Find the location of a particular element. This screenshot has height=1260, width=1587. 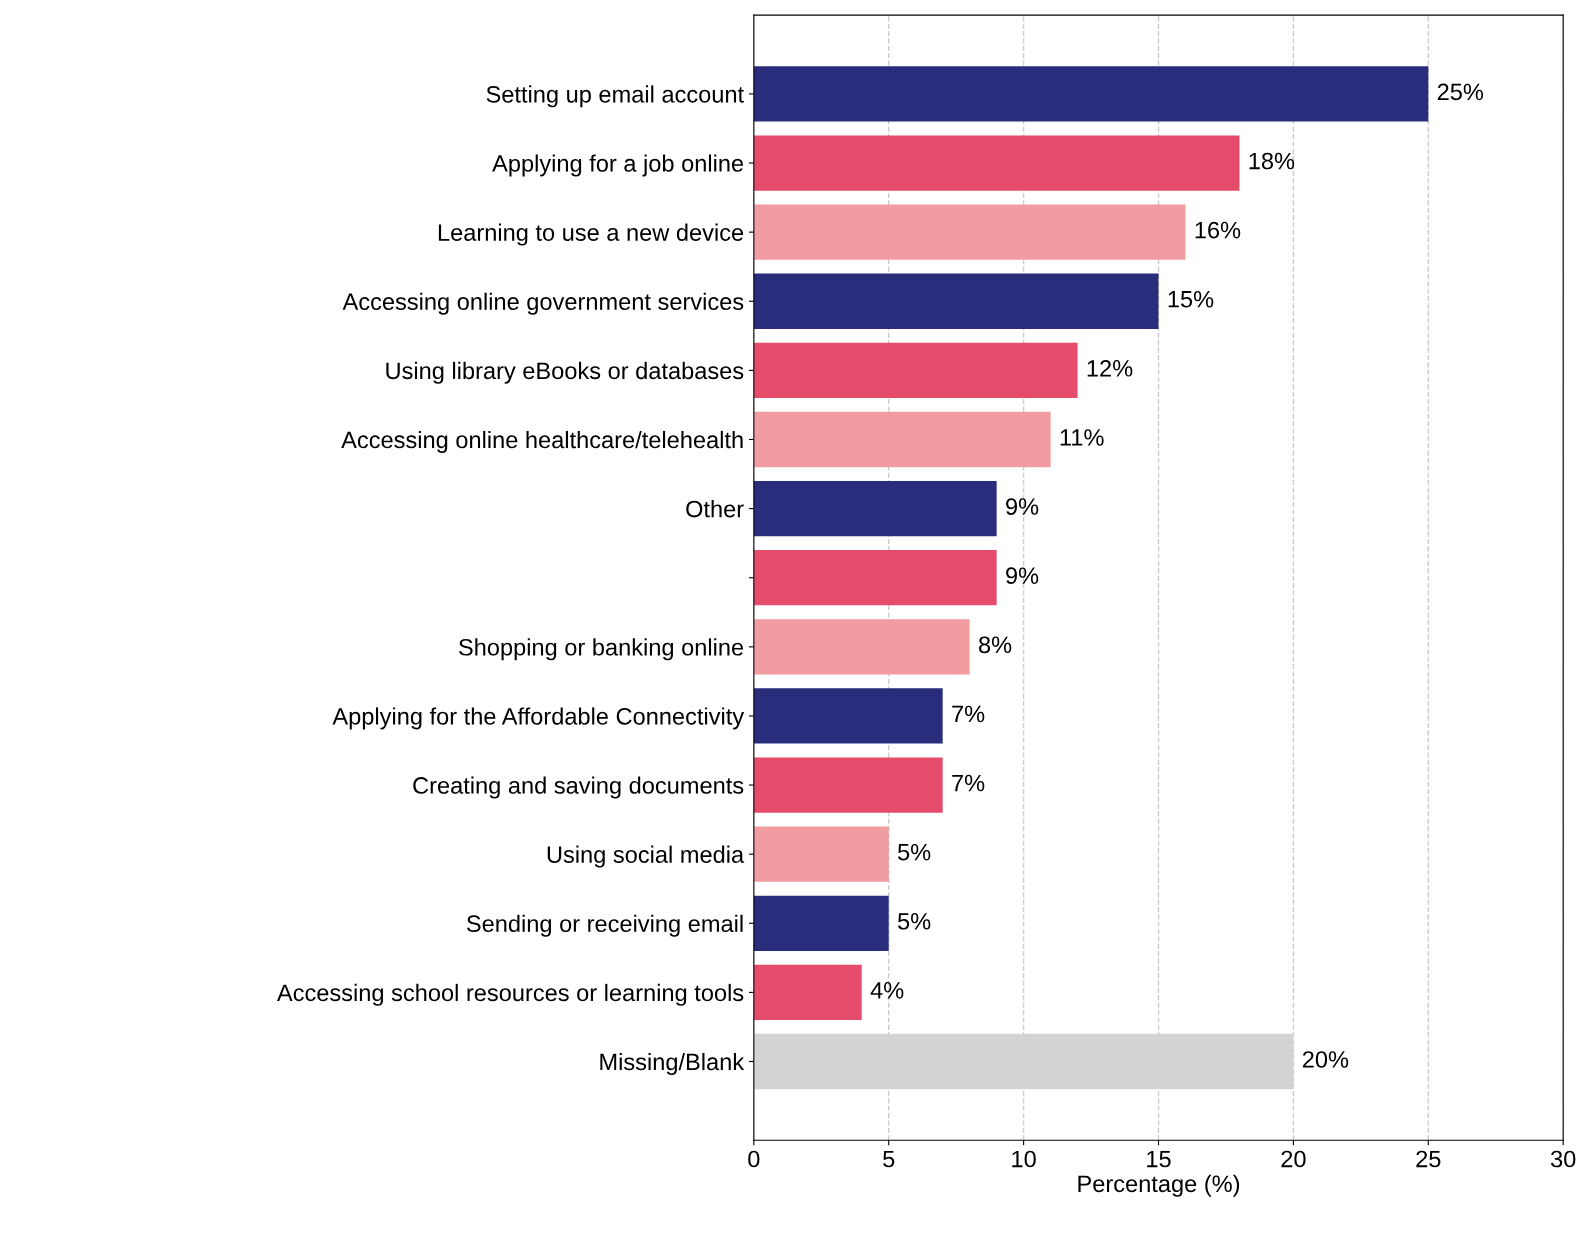

data-label: 20% is located at coordinates (1325, 1059).